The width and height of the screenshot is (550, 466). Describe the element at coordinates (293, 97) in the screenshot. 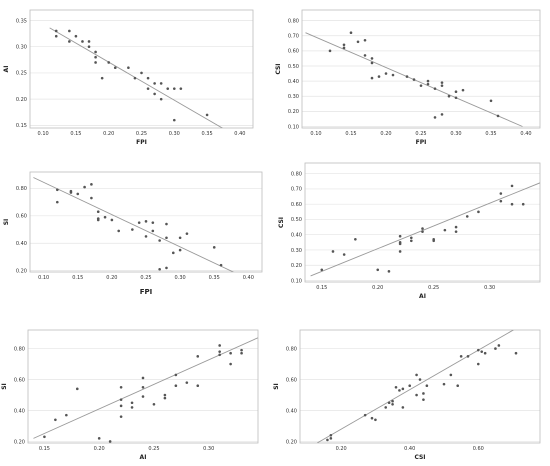

I see `y-tick-label: 0.30` at that location.